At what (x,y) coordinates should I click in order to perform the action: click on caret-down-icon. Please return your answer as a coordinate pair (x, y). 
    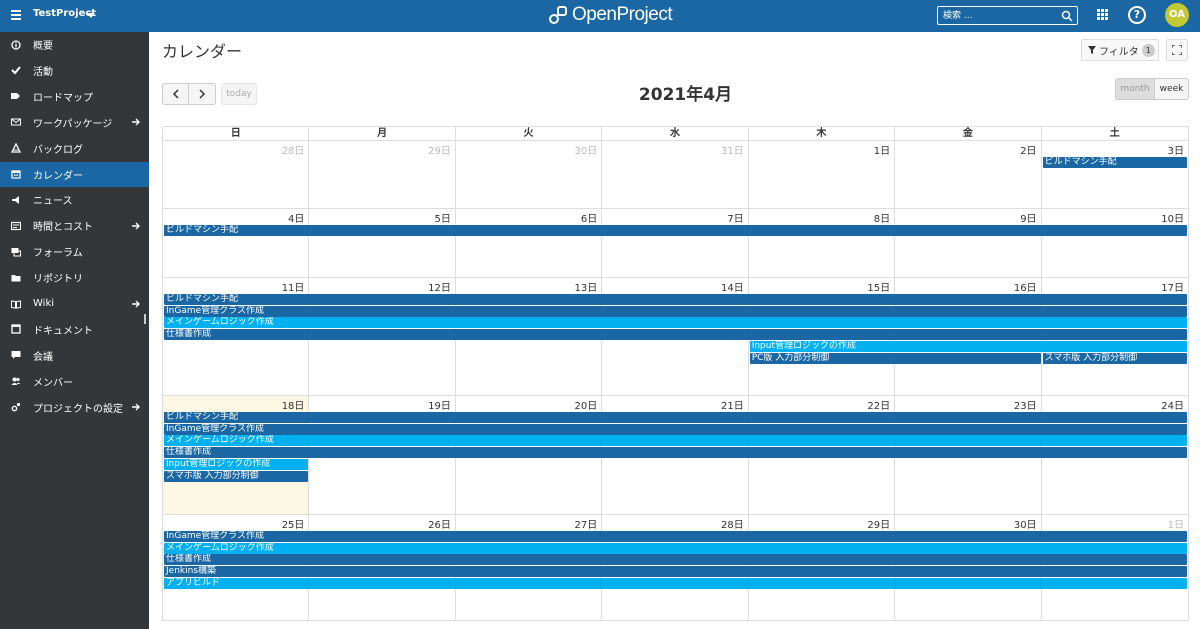
    Looking at the image, I should click on (91, 15).